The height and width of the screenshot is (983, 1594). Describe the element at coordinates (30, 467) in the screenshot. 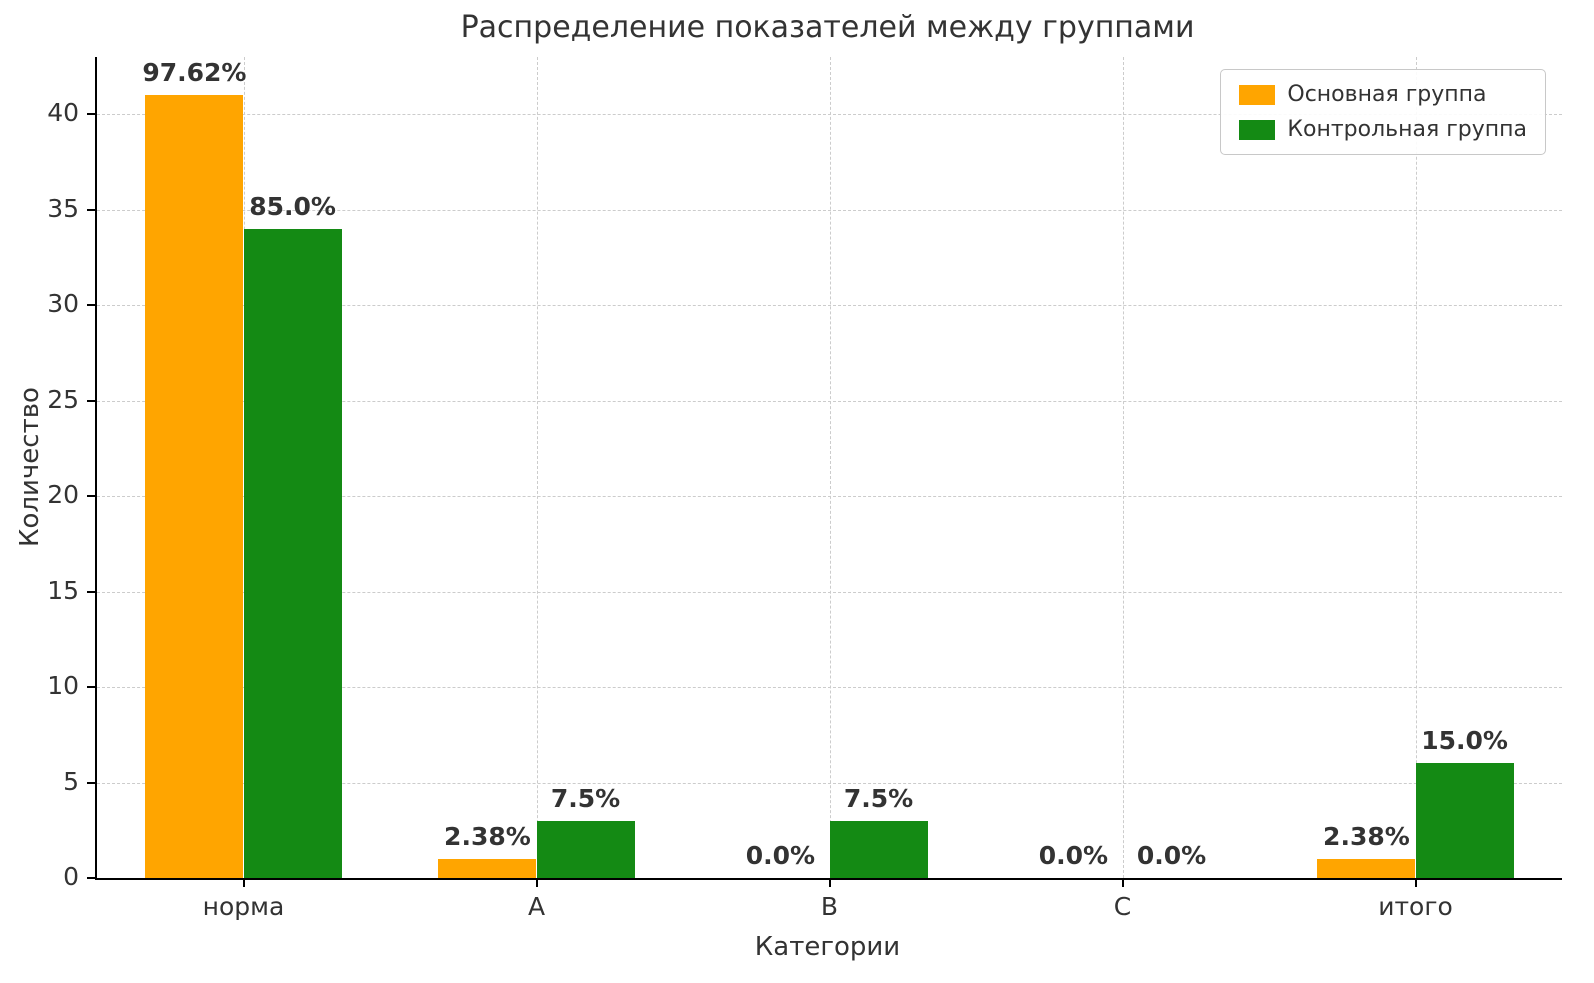

I see `y-axis-label: Количество` at that location.